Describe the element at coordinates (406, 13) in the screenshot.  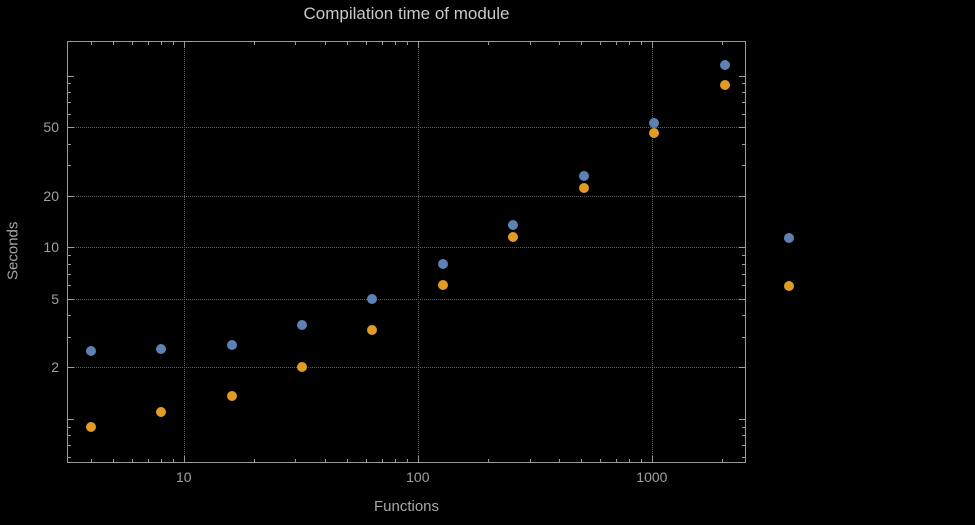
I see `chart-title: Compilation time of module` at that location.